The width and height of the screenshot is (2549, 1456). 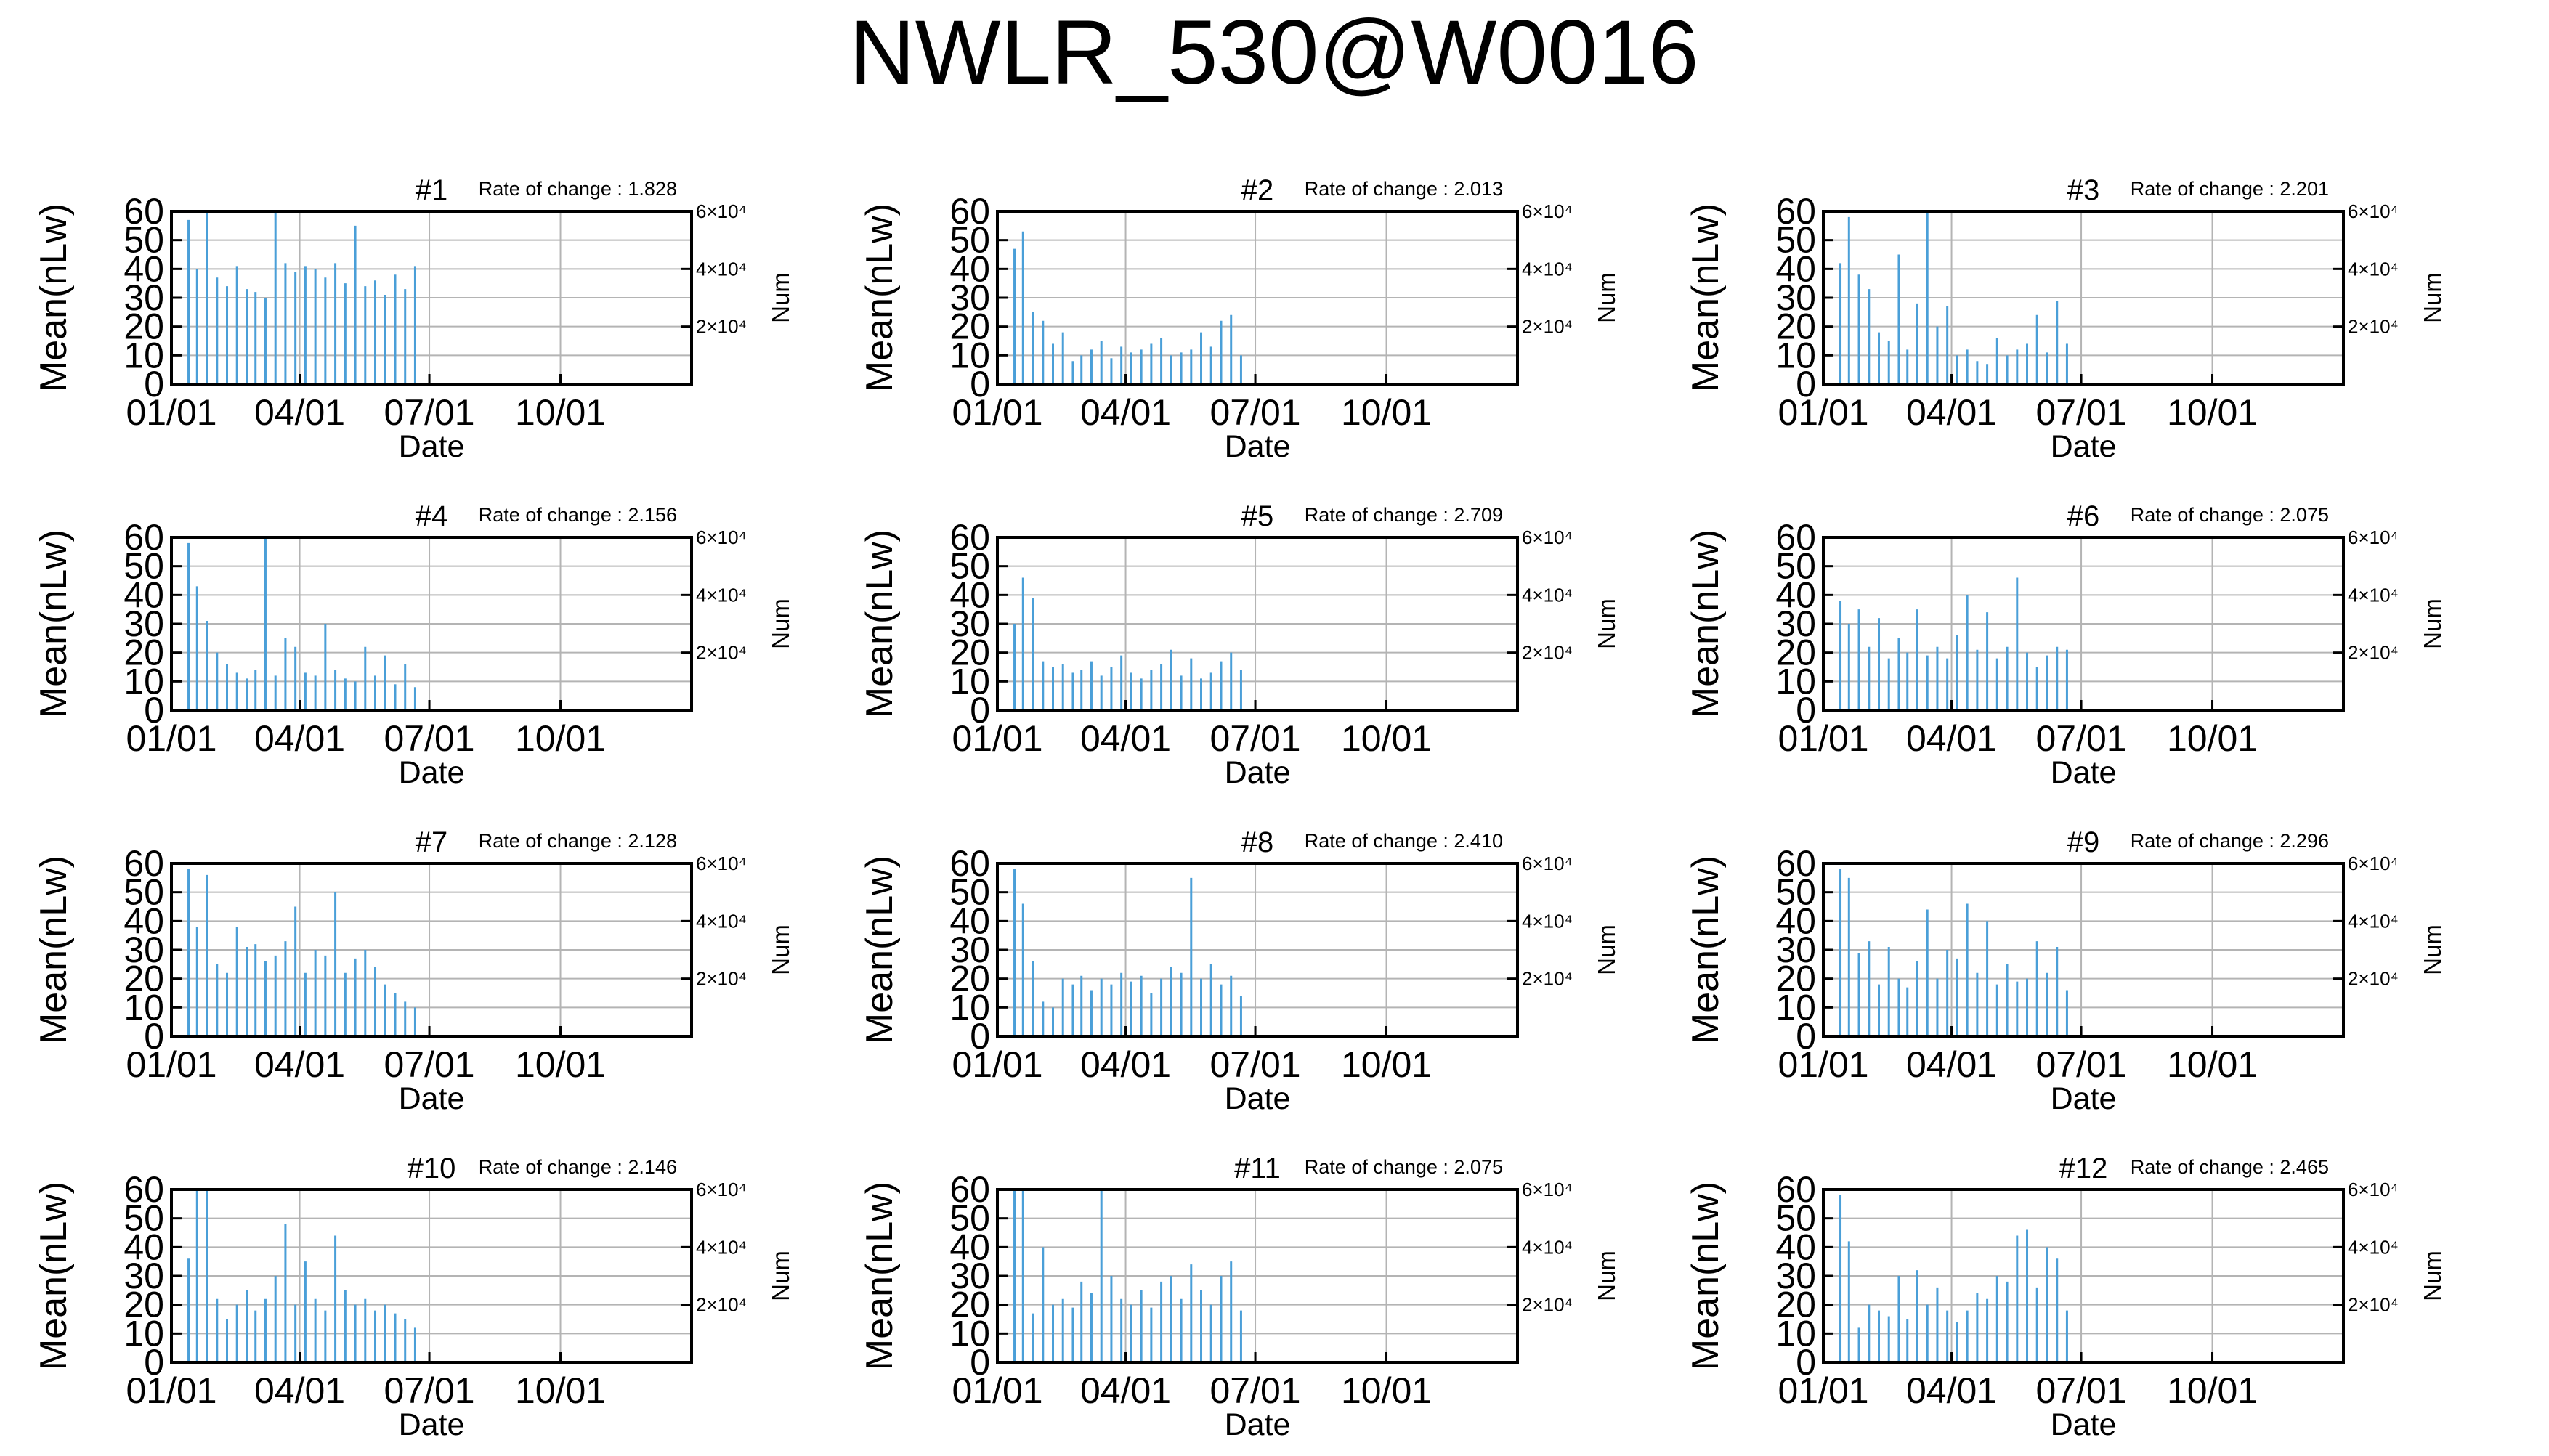 I want to click on panel-title: #7, so click(x=432, y=842).